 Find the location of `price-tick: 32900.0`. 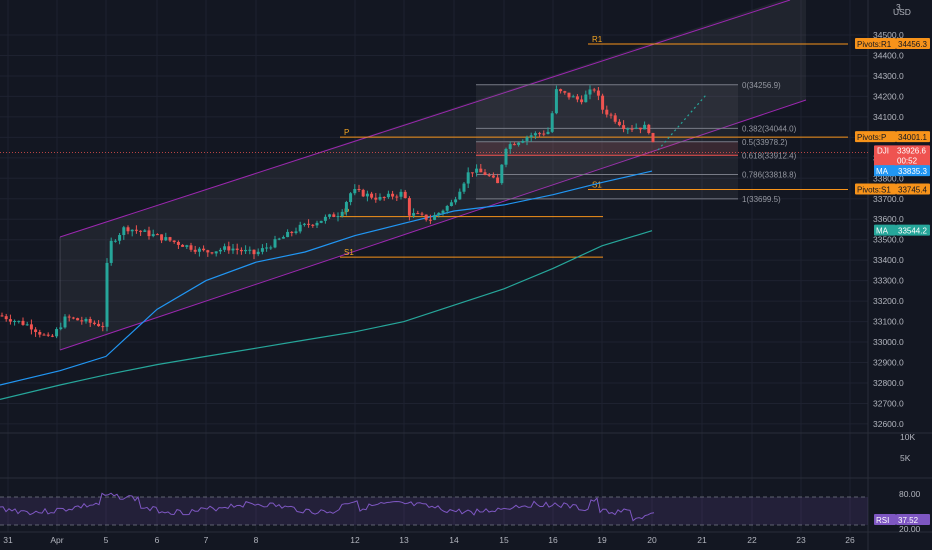

price-tick: 32900.0 is located at coordinates (888, 363).